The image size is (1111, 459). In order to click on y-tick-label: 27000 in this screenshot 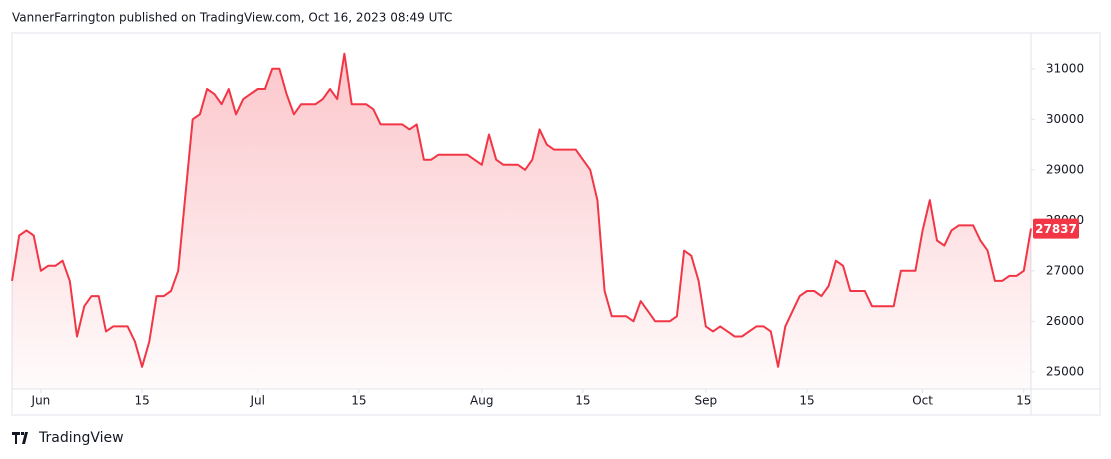, I will do `click(1065, 270)`.